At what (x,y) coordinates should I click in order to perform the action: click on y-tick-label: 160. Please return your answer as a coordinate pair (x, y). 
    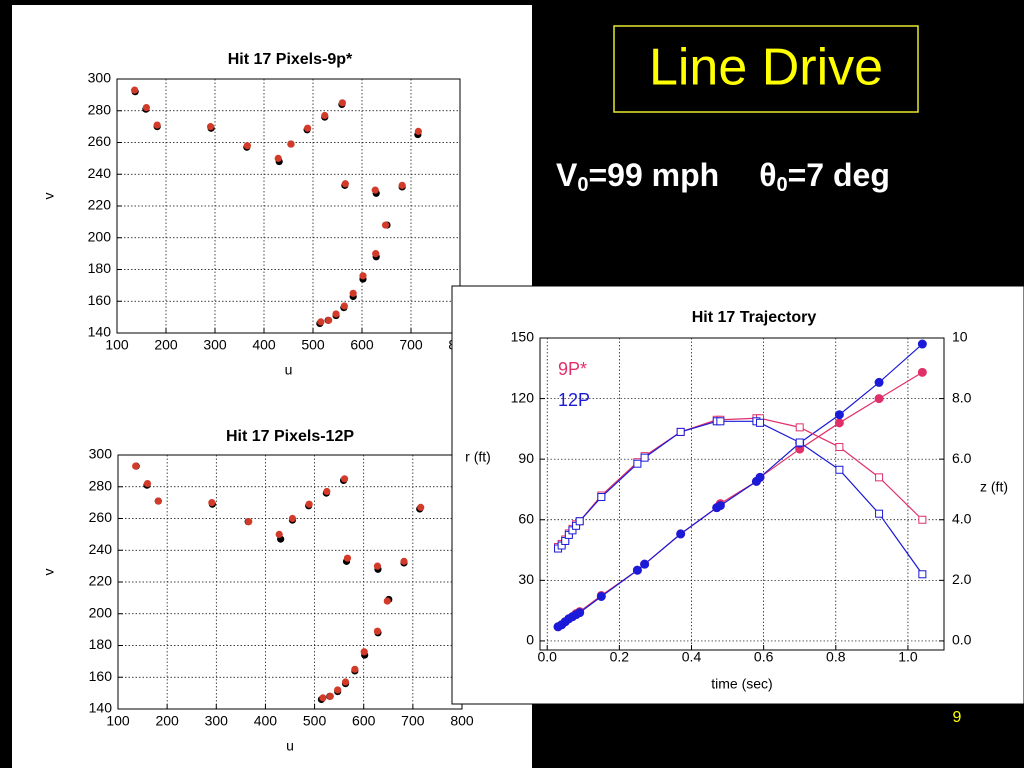
    Looking at the image, I should click on (100, 300).